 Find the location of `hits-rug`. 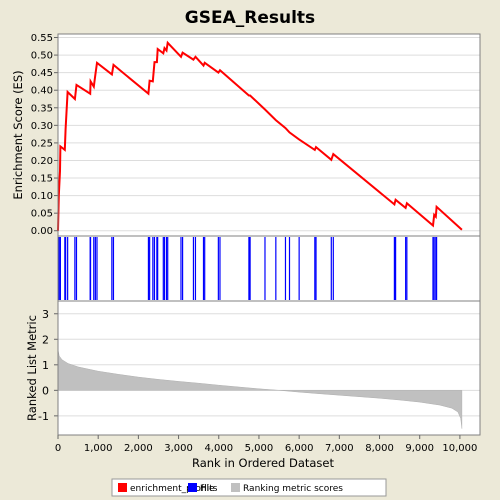

hits-rug is located at coordinates (248, 268).